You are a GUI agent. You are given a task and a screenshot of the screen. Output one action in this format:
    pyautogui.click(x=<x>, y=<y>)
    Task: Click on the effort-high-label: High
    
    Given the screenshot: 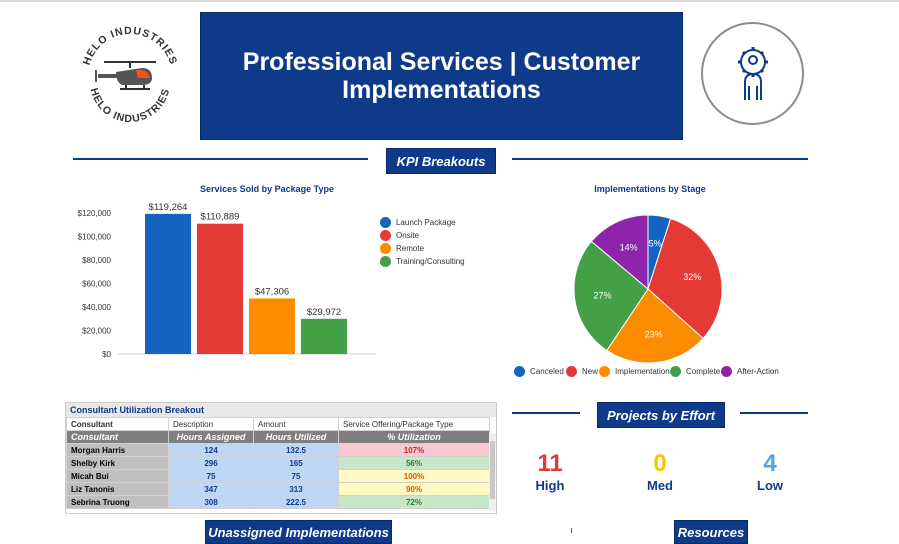 What is the action you would take?
    pyautogui.click(x=550, y=485)
    